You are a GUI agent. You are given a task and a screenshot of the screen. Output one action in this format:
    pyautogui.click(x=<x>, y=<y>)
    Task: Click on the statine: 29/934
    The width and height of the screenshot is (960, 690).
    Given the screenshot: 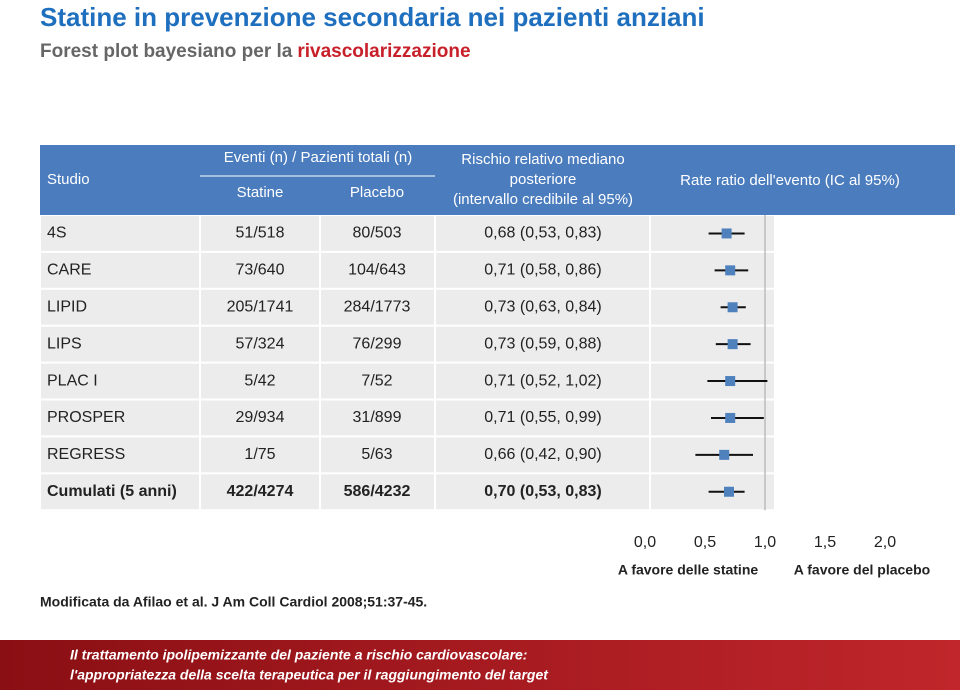 What is the action you would take?
    pyautogui.click(x=260, y=417)
    